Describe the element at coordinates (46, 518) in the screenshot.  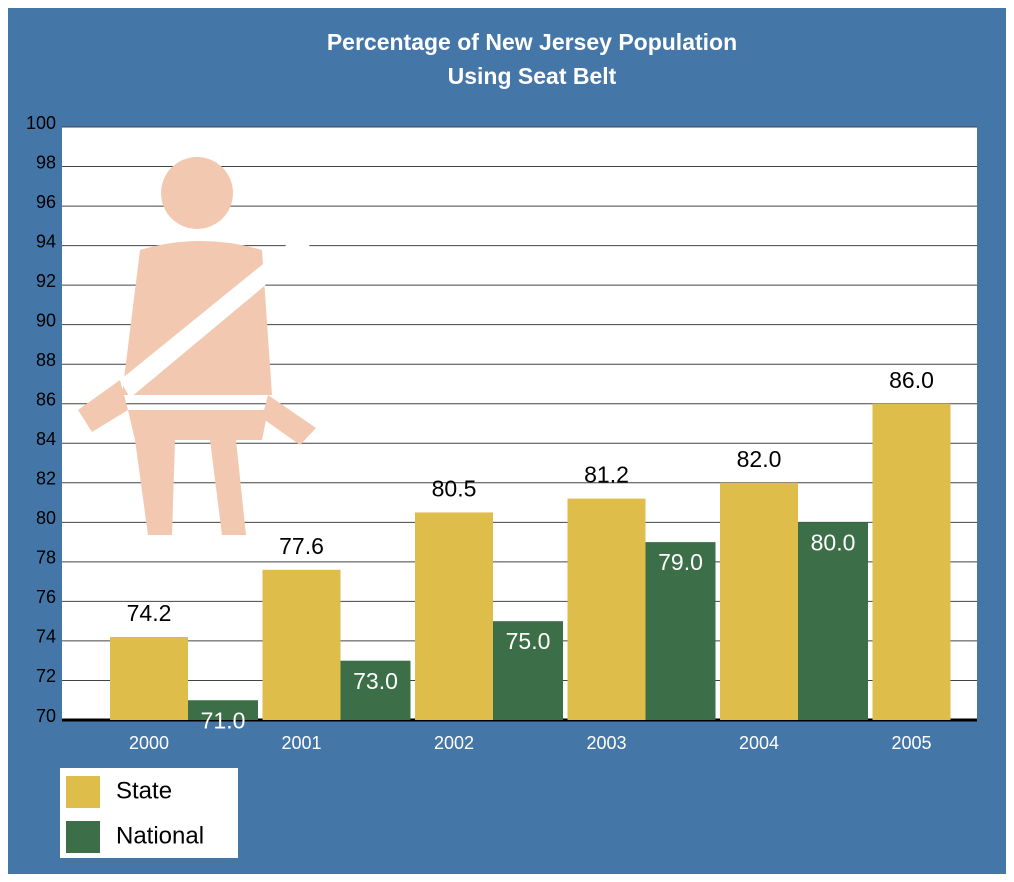
I see `y-tick-label: 80` at that location.